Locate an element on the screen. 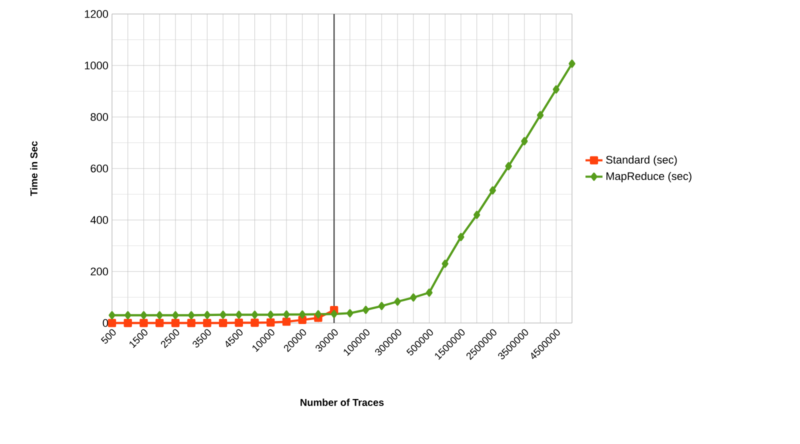 Image resolution: width=800 pixels, height=444 pixels. y-tick-label: 400 is located at coordinates (99, 220).